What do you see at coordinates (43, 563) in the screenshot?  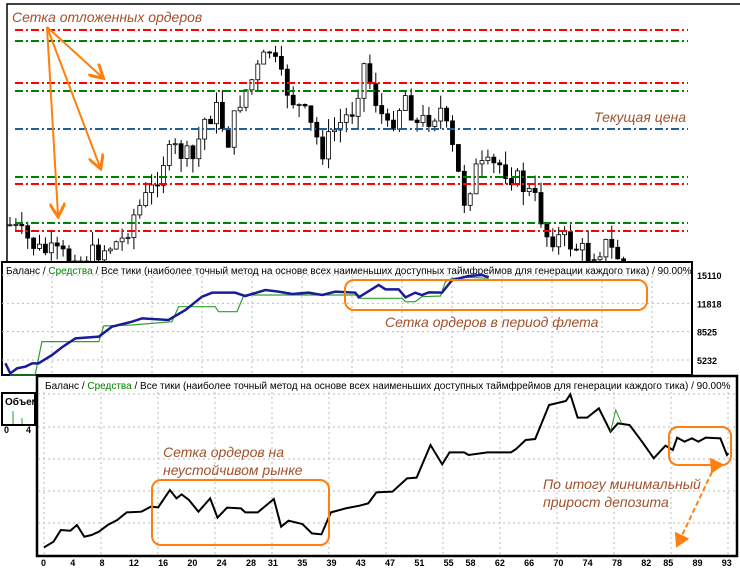 I see `x-tick-label: 0` at bounding box center [43, 563].